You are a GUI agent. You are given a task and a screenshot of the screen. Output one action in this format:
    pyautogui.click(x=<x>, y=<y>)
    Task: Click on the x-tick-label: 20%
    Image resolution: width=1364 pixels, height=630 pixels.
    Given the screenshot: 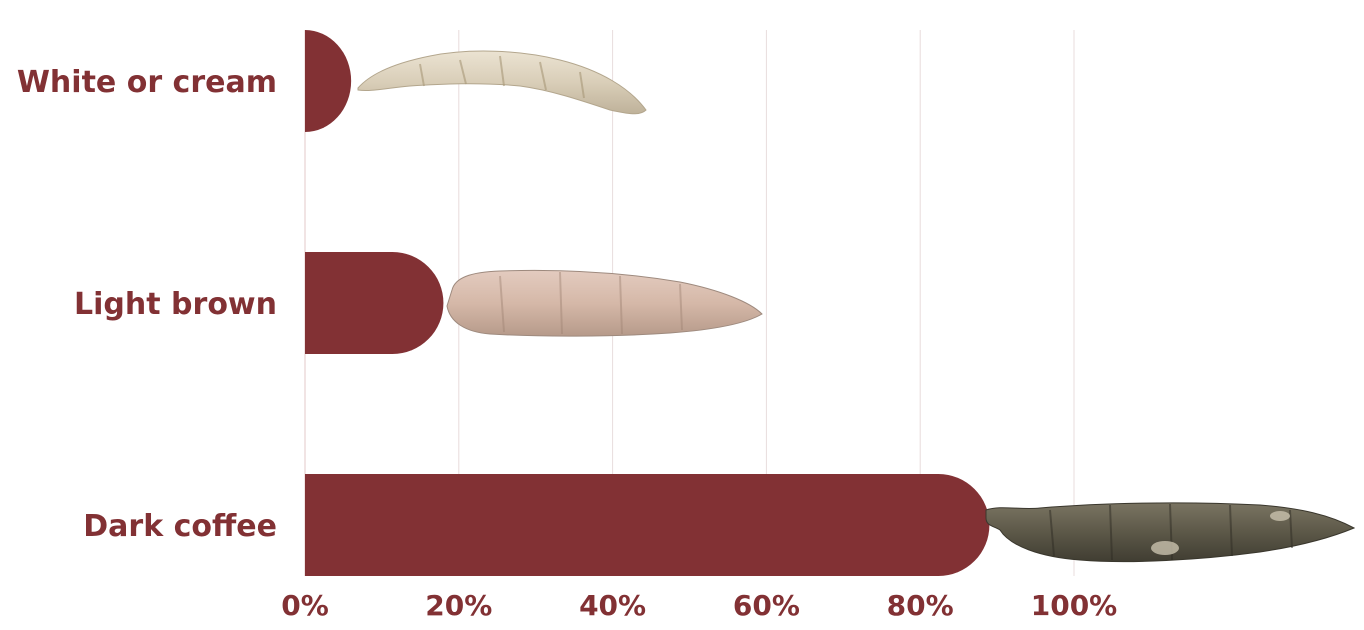 What is the action you would take?
    pyautogui.click(x=458, y=605)
    